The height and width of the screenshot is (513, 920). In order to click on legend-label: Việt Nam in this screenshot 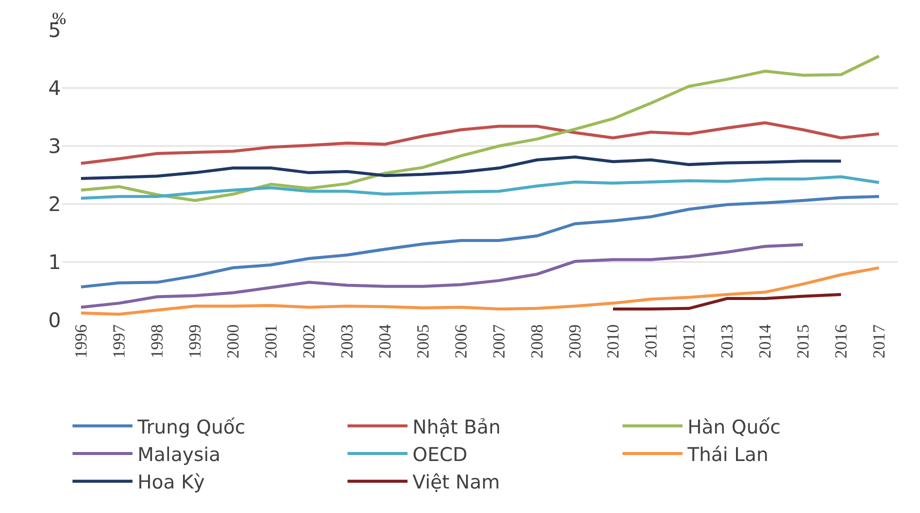, I will do `click(456, 483)`.